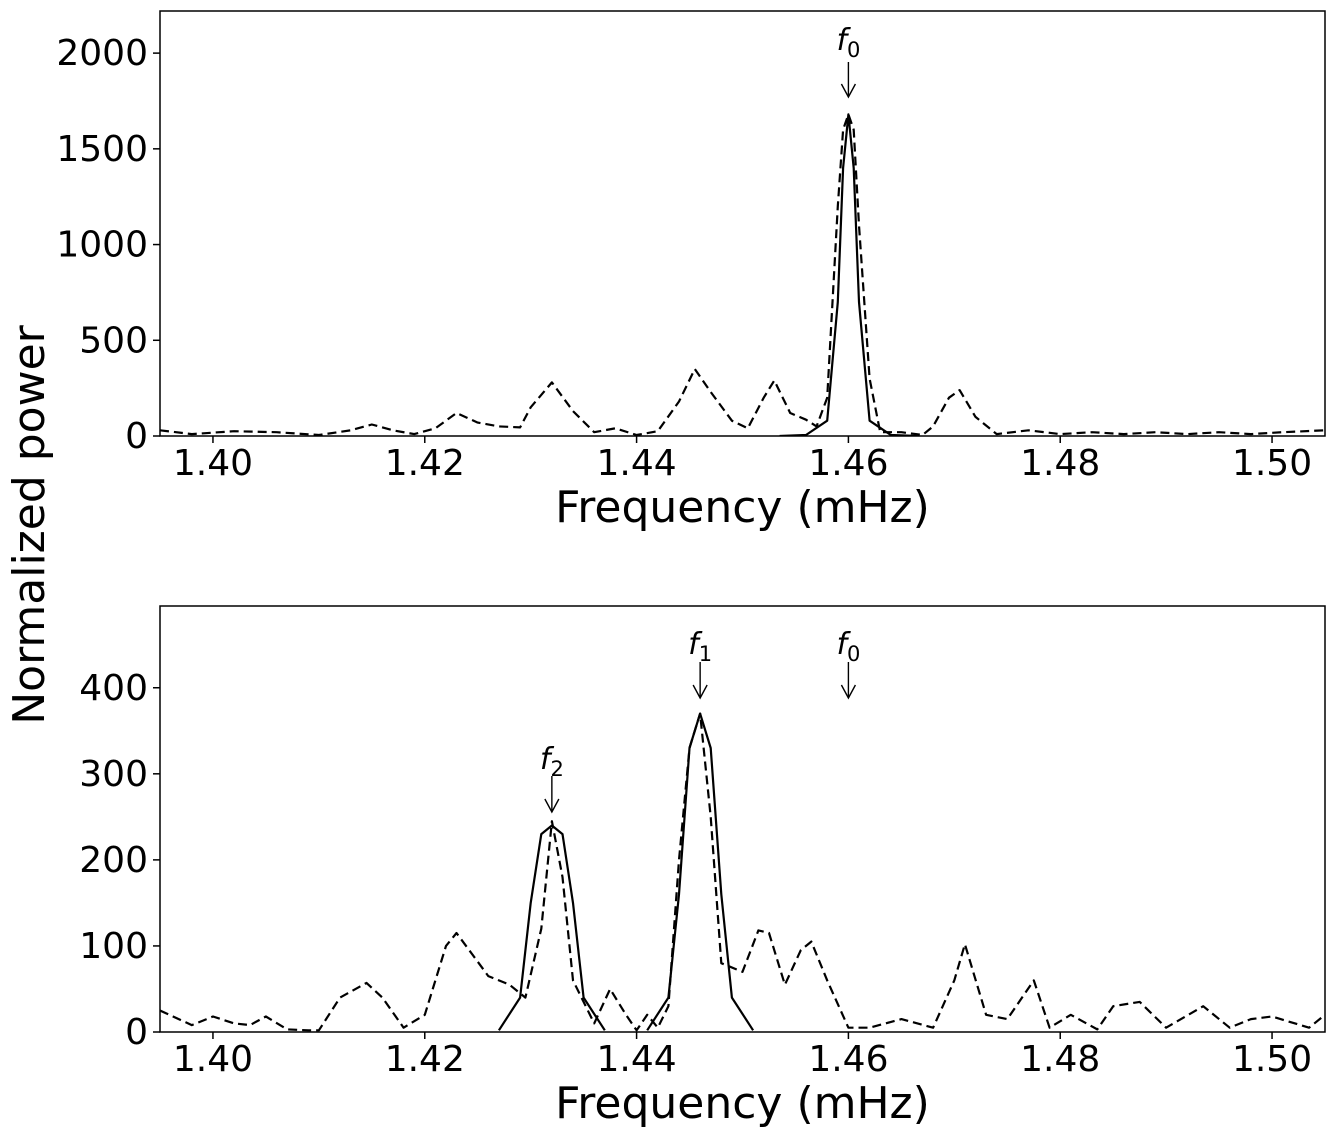  I want to click on y-tick-label: 100, so click(113, 946).